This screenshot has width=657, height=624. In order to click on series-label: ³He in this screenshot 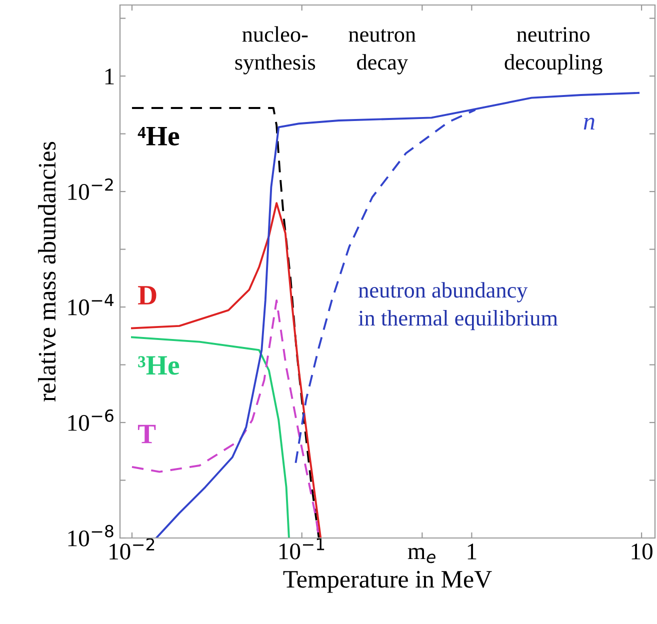, I will do `click(159, 365)`.